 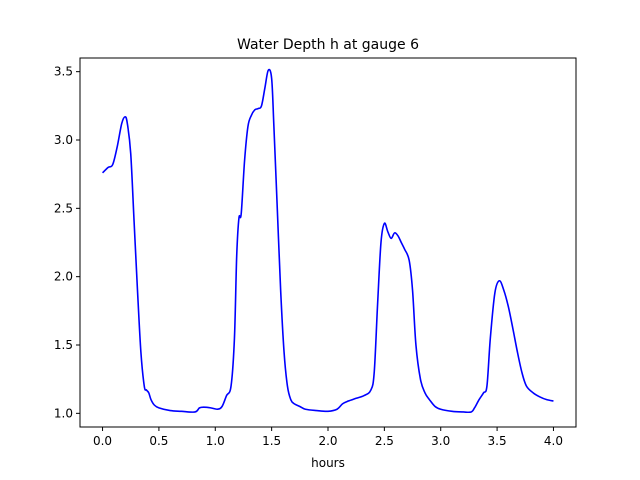 What do you see at coordinates (63, 345) in the screenshot?
I see `y-tick-label: 1.5` at bounding box center [63, 345].